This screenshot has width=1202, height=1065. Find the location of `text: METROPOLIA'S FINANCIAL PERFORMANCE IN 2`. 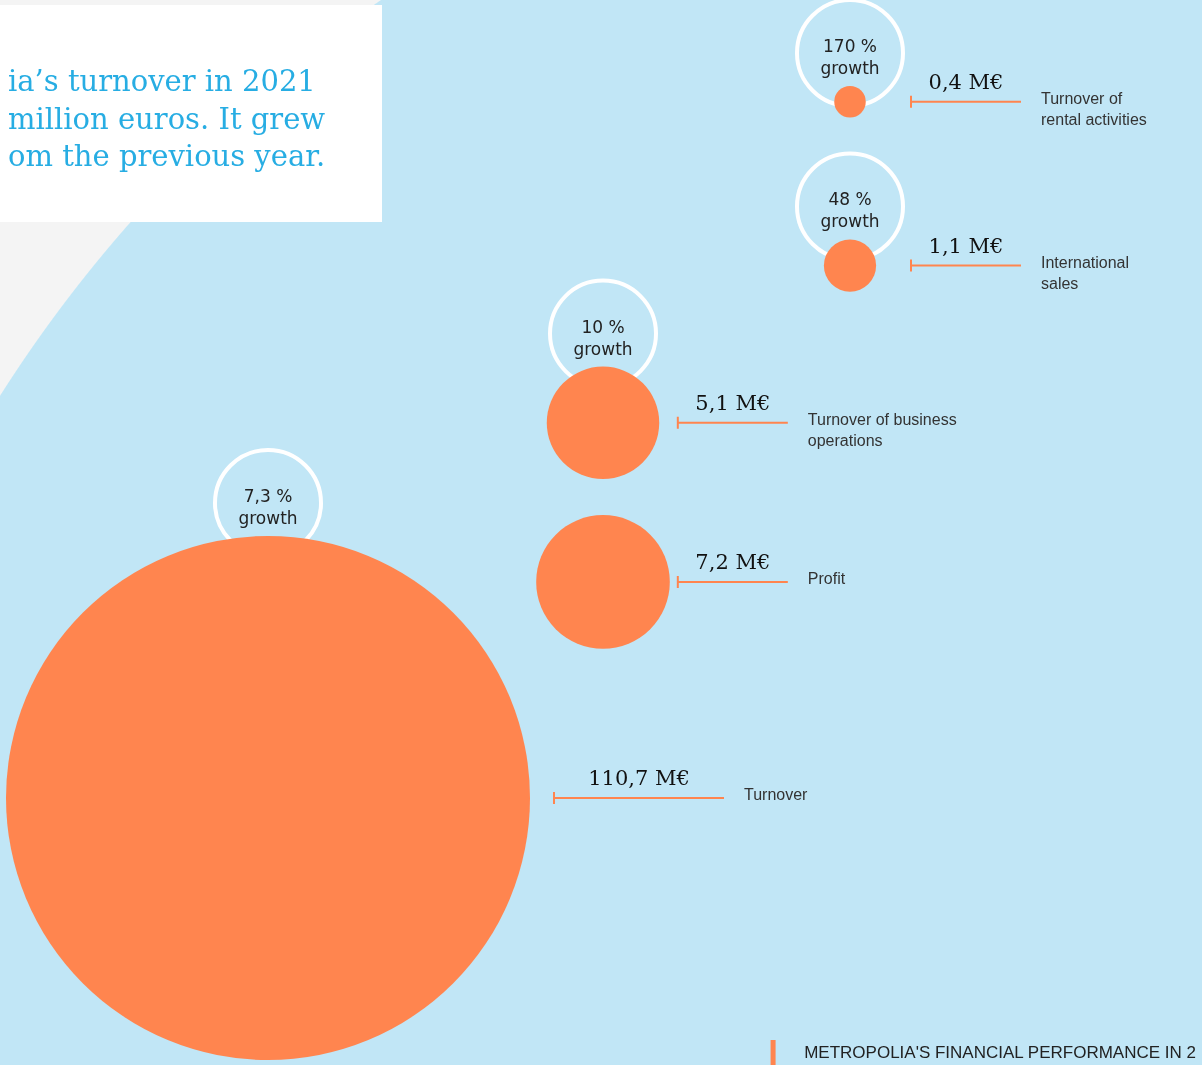

text: METROPOLIA'S FINANCIAL PERFORMANCE IN 2 is located at coordinates (1000, 1052).